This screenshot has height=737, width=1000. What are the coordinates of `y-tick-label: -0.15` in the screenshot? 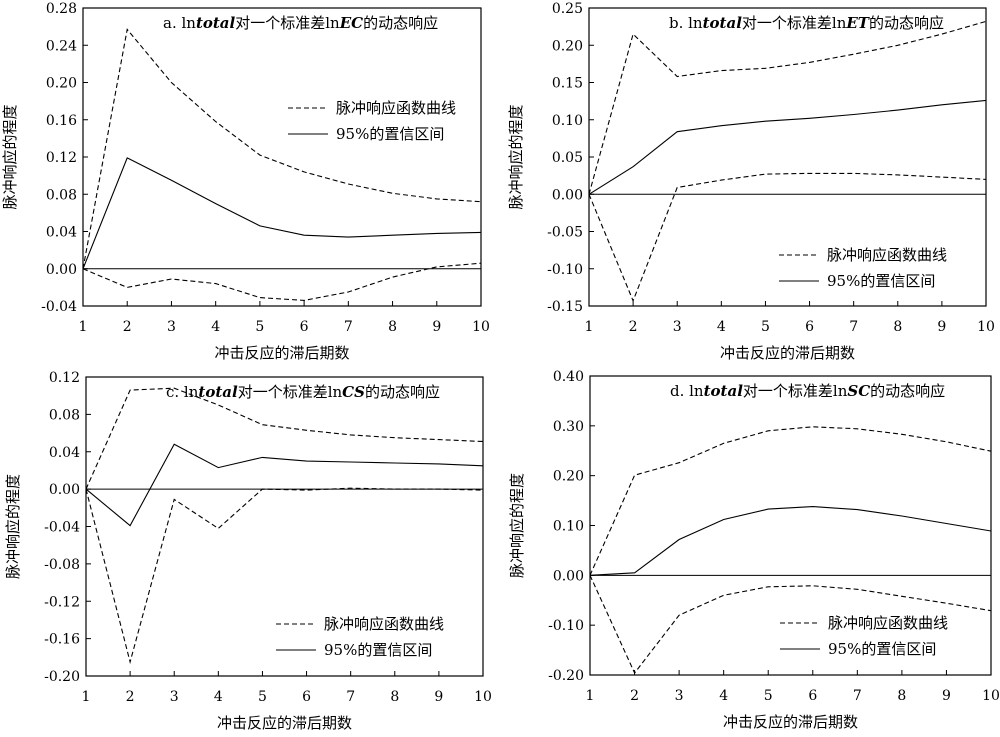 It's located at (565, 307).